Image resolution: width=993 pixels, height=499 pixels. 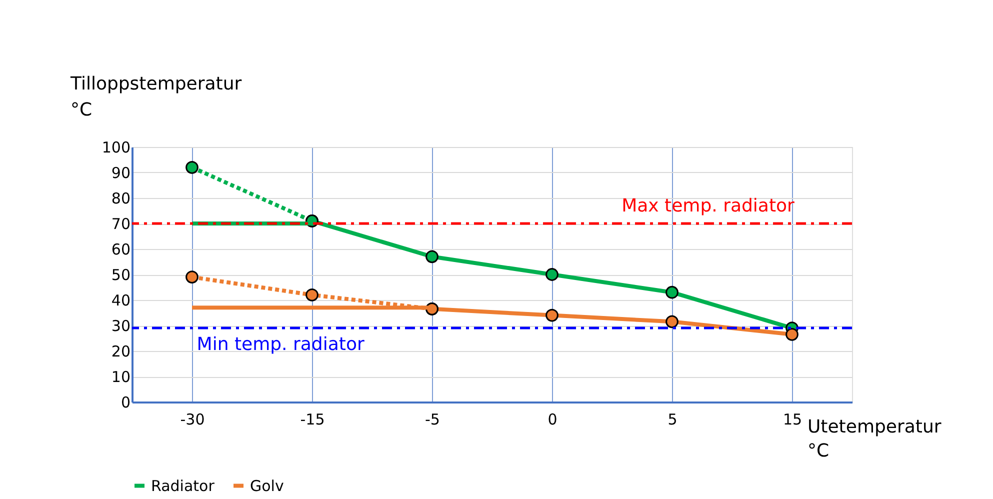 What do you see at coordinates (192, 419) in the screenshot?
I see `x-tick-label: -30` at bounding box center [192, 419].